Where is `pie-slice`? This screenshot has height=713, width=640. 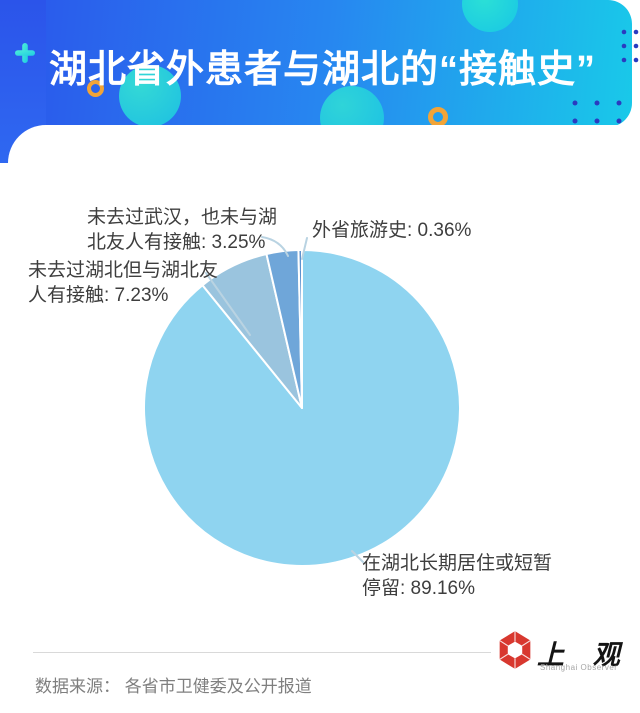 pie-slice is located at coordinates (300, 328).